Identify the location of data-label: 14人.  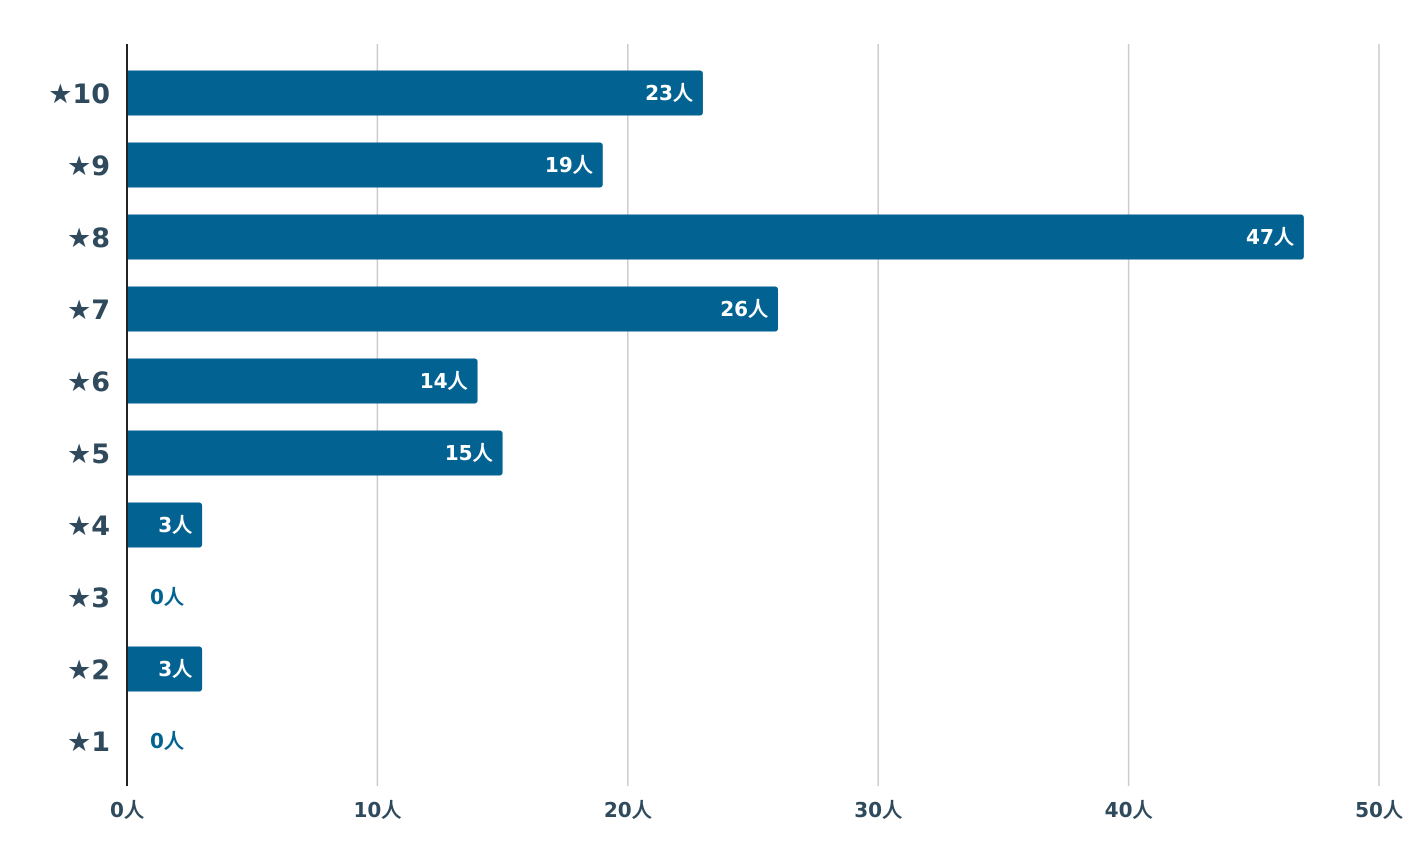
(444, 381).